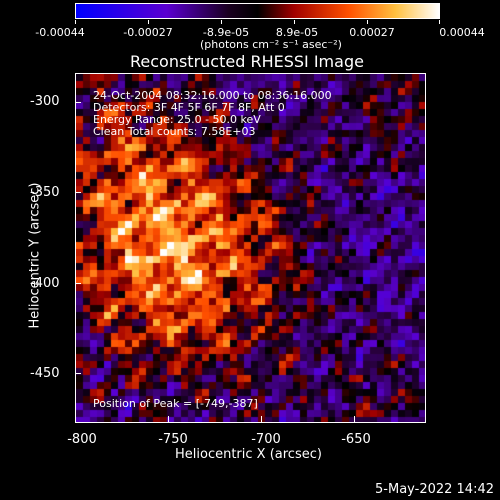  Describe the element at coordinates (271, 44) in the screenshot. I see `colorbar-units: (photons cm⁻² s⁻¹ asec⁻²)` at that location.